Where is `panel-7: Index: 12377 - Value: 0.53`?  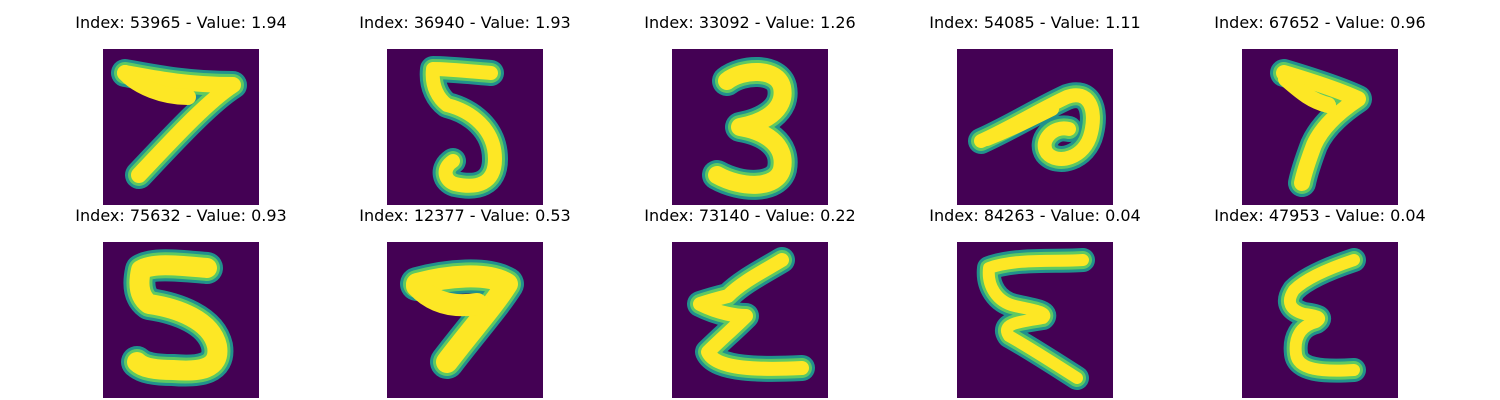
panel-7: Index: 12377 - Value: 0.53 is located at coordinates (475, 302).